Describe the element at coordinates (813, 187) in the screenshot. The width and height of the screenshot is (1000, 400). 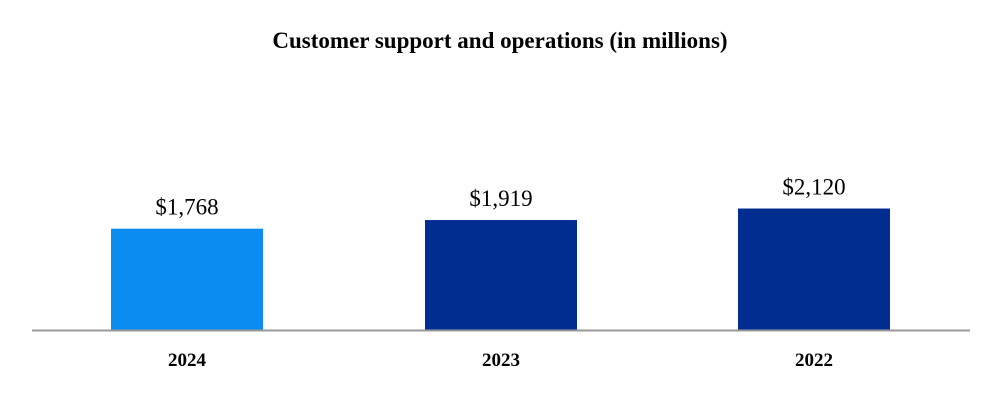
I see `value-label-2022: $2,120` at that location.